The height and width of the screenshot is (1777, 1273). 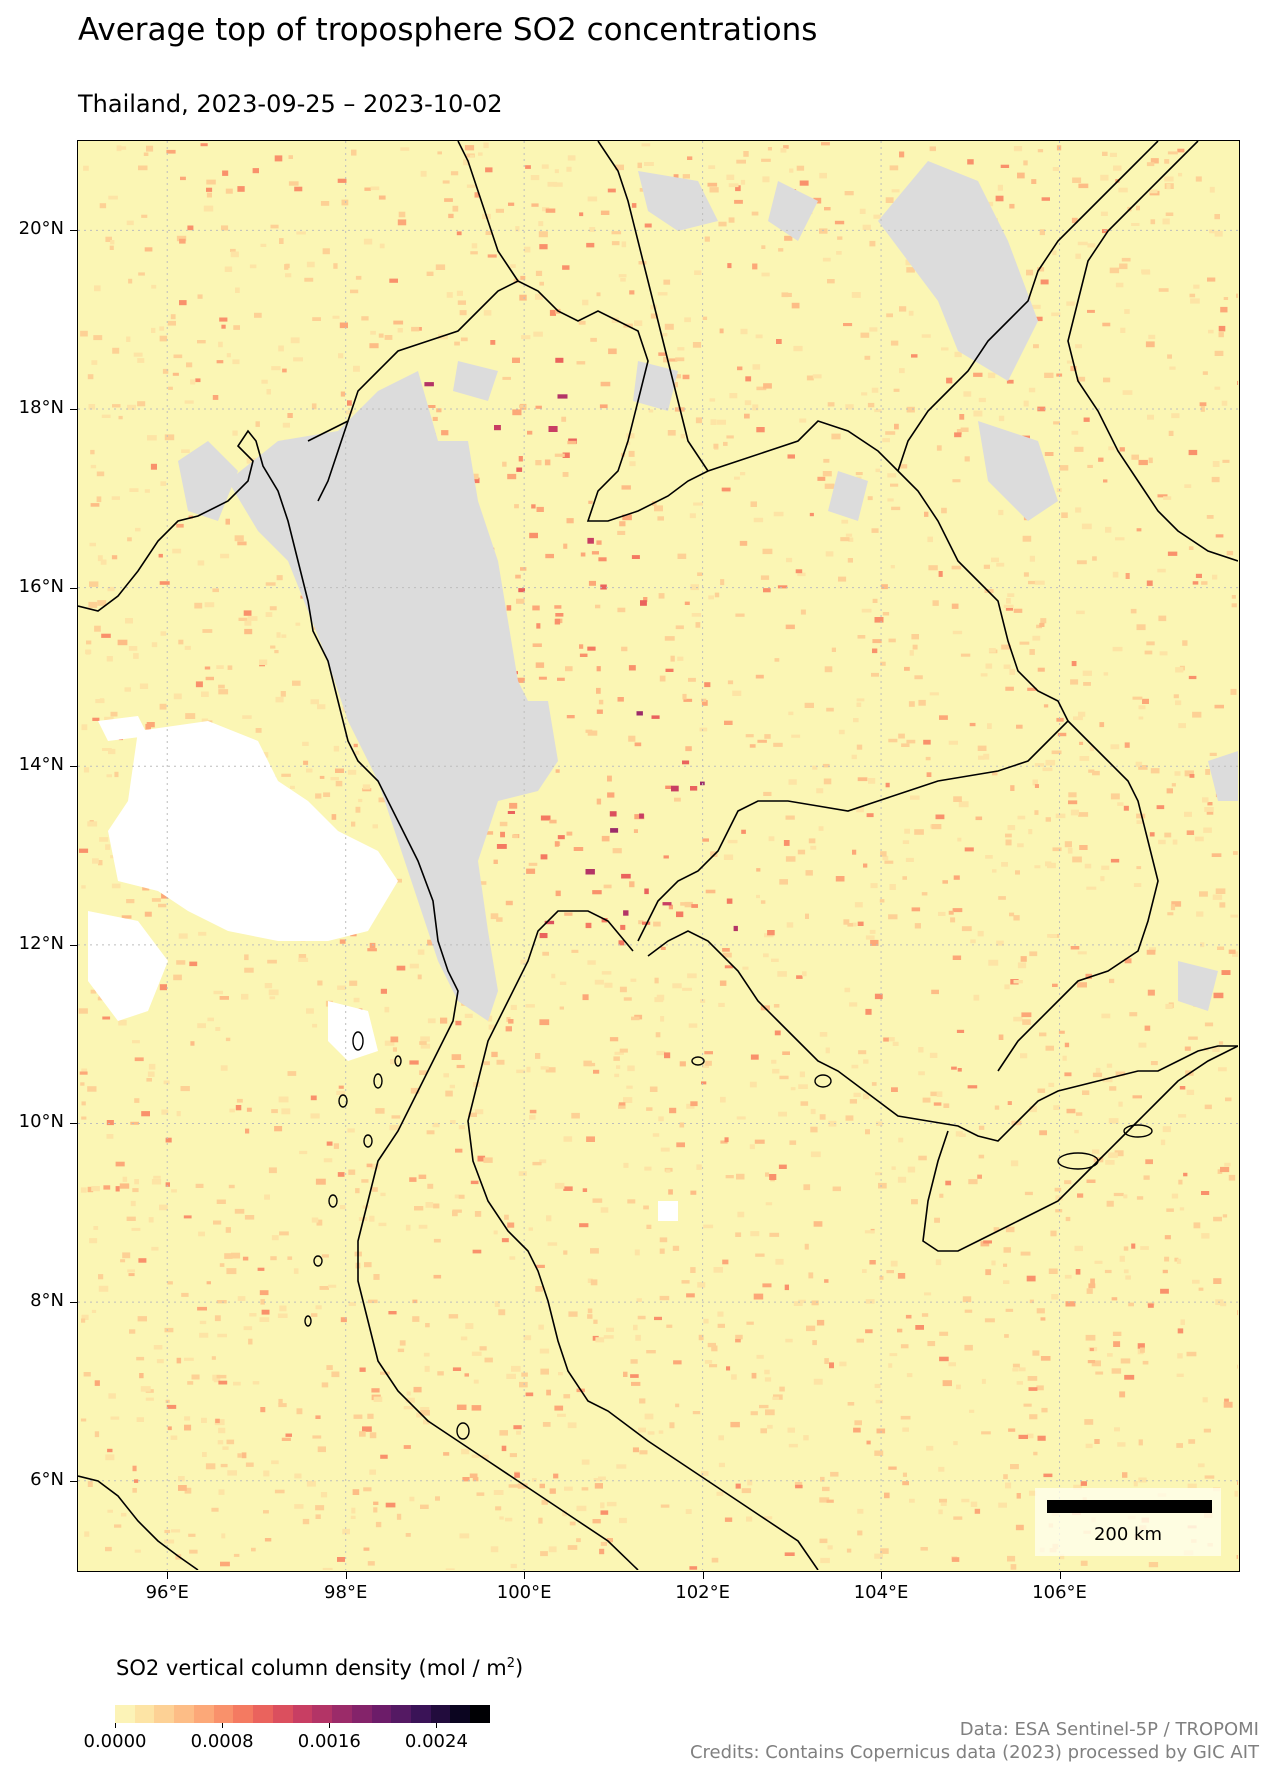 I want to click on longitude-tick-label: 96°E, so click(x=167, y=1592).